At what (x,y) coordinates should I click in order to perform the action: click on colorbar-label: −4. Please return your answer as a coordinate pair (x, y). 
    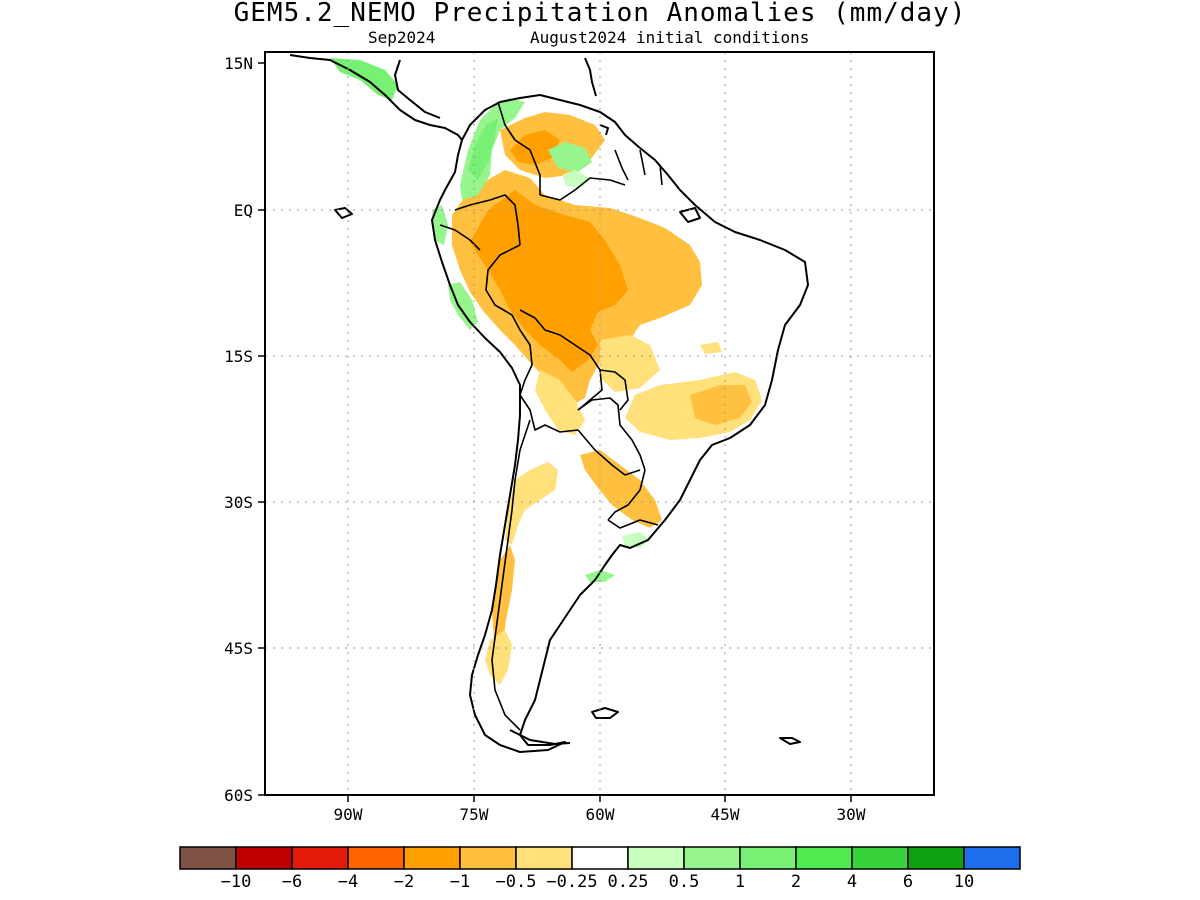
    Looking at the image, I should click on (348, 882).